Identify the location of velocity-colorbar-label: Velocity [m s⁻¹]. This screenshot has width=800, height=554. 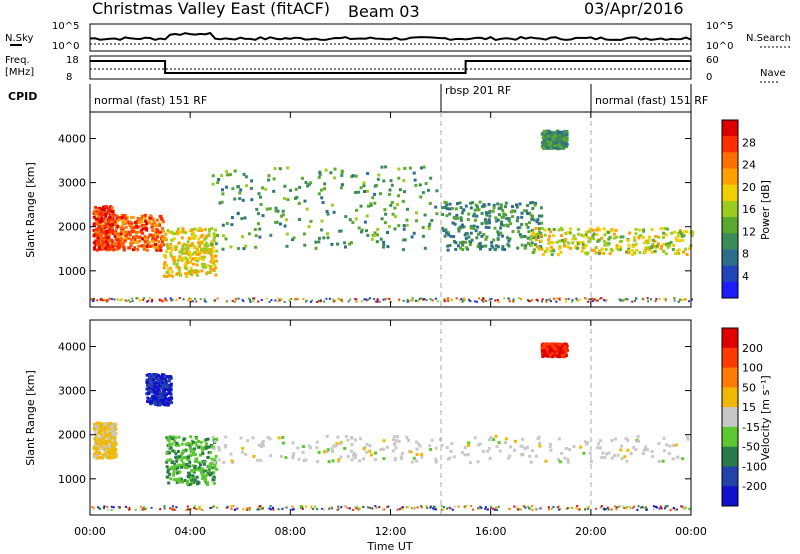
(765, 417).